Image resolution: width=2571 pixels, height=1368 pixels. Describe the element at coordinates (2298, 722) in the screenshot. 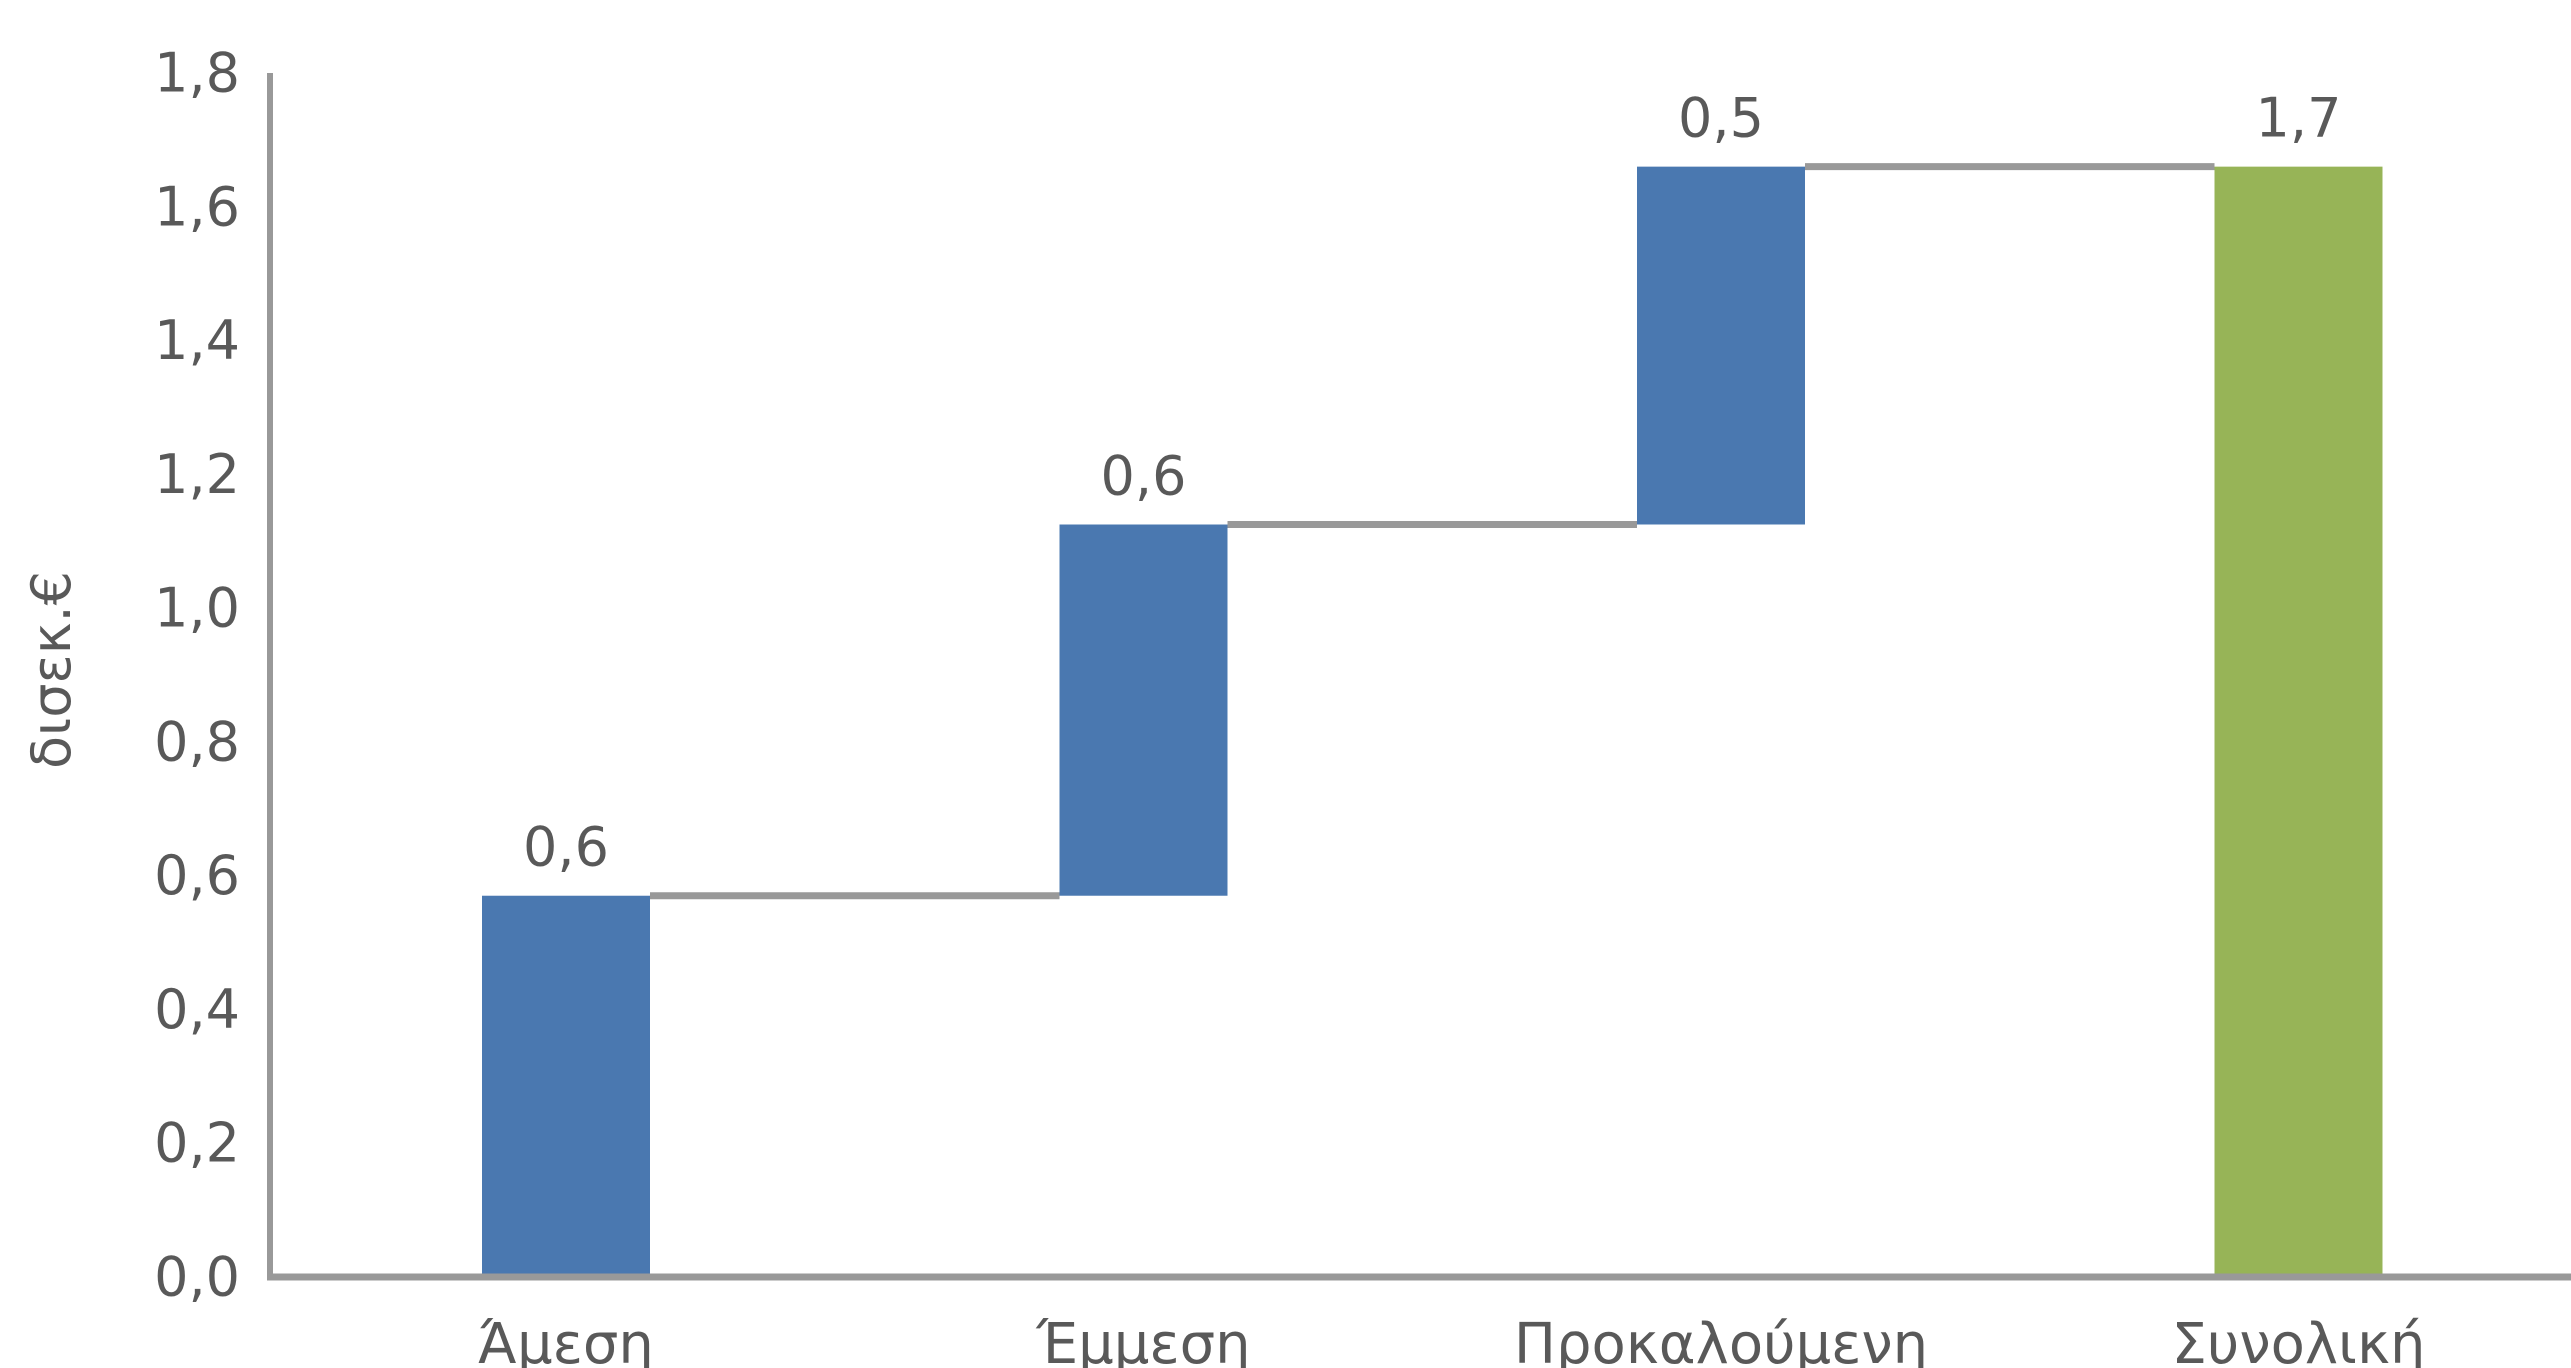

I see `bar-total` at that location.